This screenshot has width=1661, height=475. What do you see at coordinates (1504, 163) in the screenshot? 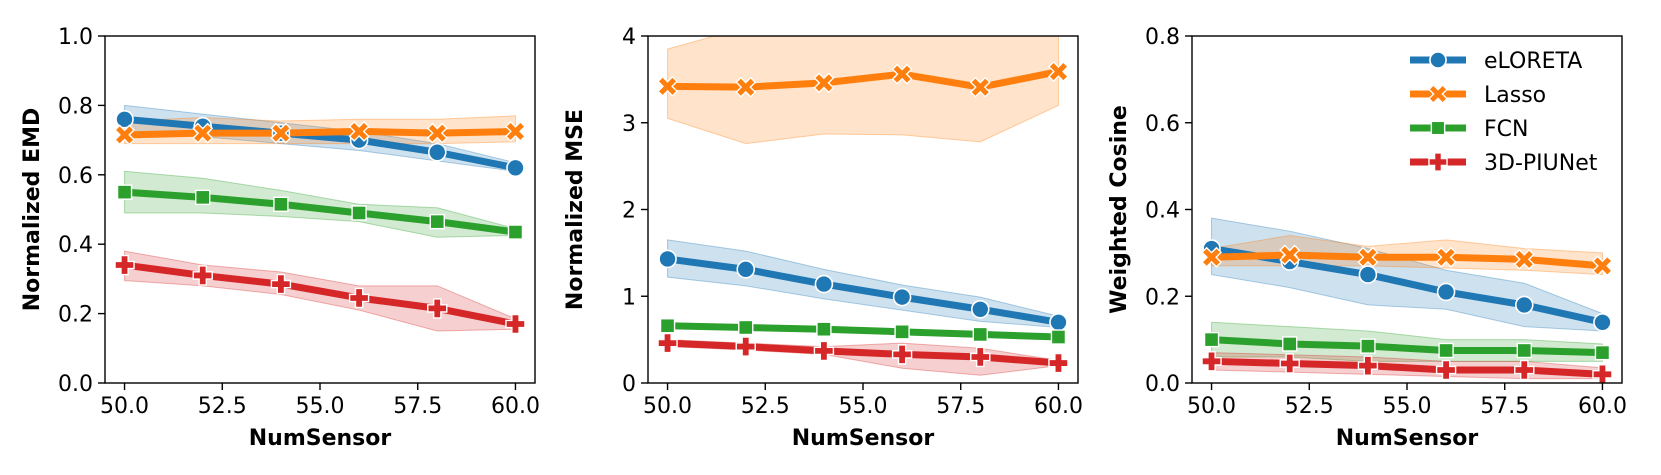
I see `legend-item-3d-piunet: 3D-PIUNet` at bounding box center [1504, 163].